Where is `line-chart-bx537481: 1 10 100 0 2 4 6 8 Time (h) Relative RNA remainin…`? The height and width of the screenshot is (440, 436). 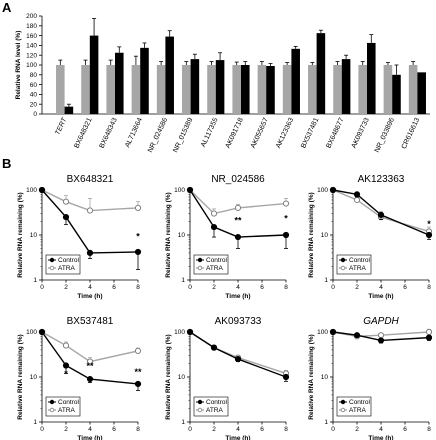
line-chart-bx537481: 1 10 100 0 2 4 6 8 Time (h) Relative RNA remainin… is located at coordinates (79, 378).